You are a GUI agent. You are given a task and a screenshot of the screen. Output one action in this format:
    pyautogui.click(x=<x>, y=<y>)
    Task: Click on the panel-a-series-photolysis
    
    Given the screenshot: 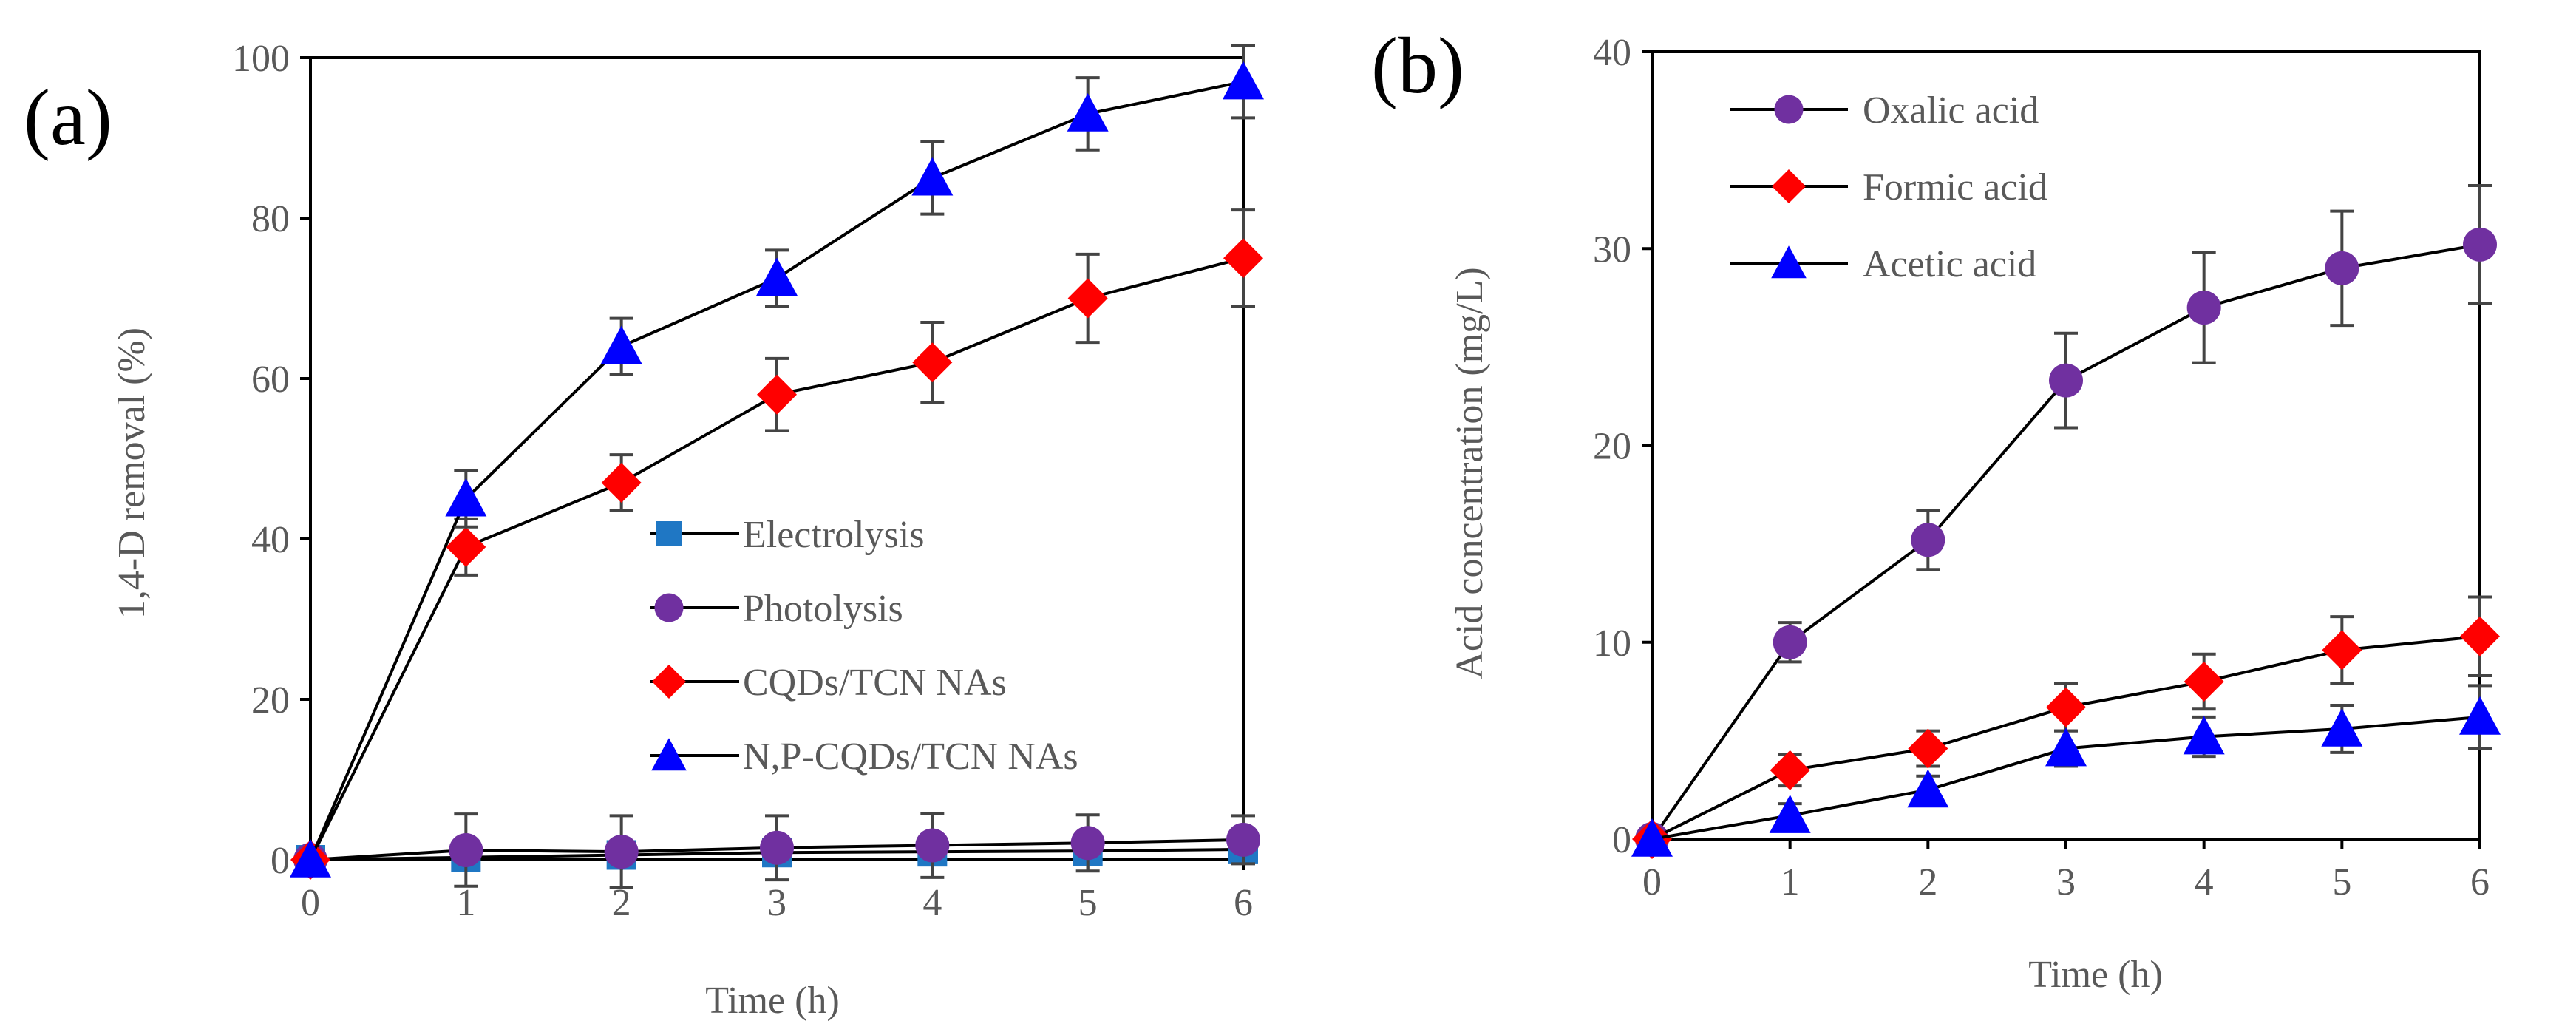 What is the action you would take?
    pyautogui.click(x=776, y=851)
    